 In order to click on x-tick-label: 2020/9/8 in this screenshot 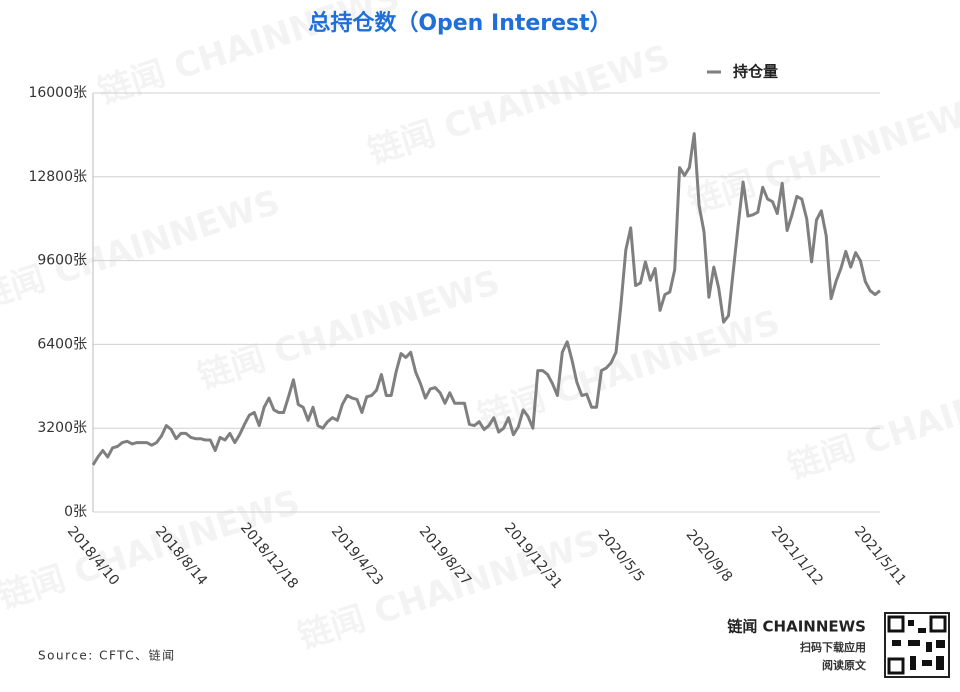, I will do `click(709, 556)`.